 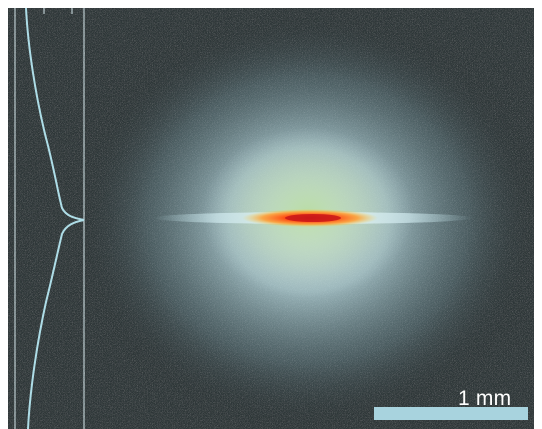 I want to click on scale-bar, so click(x=451, y=413).